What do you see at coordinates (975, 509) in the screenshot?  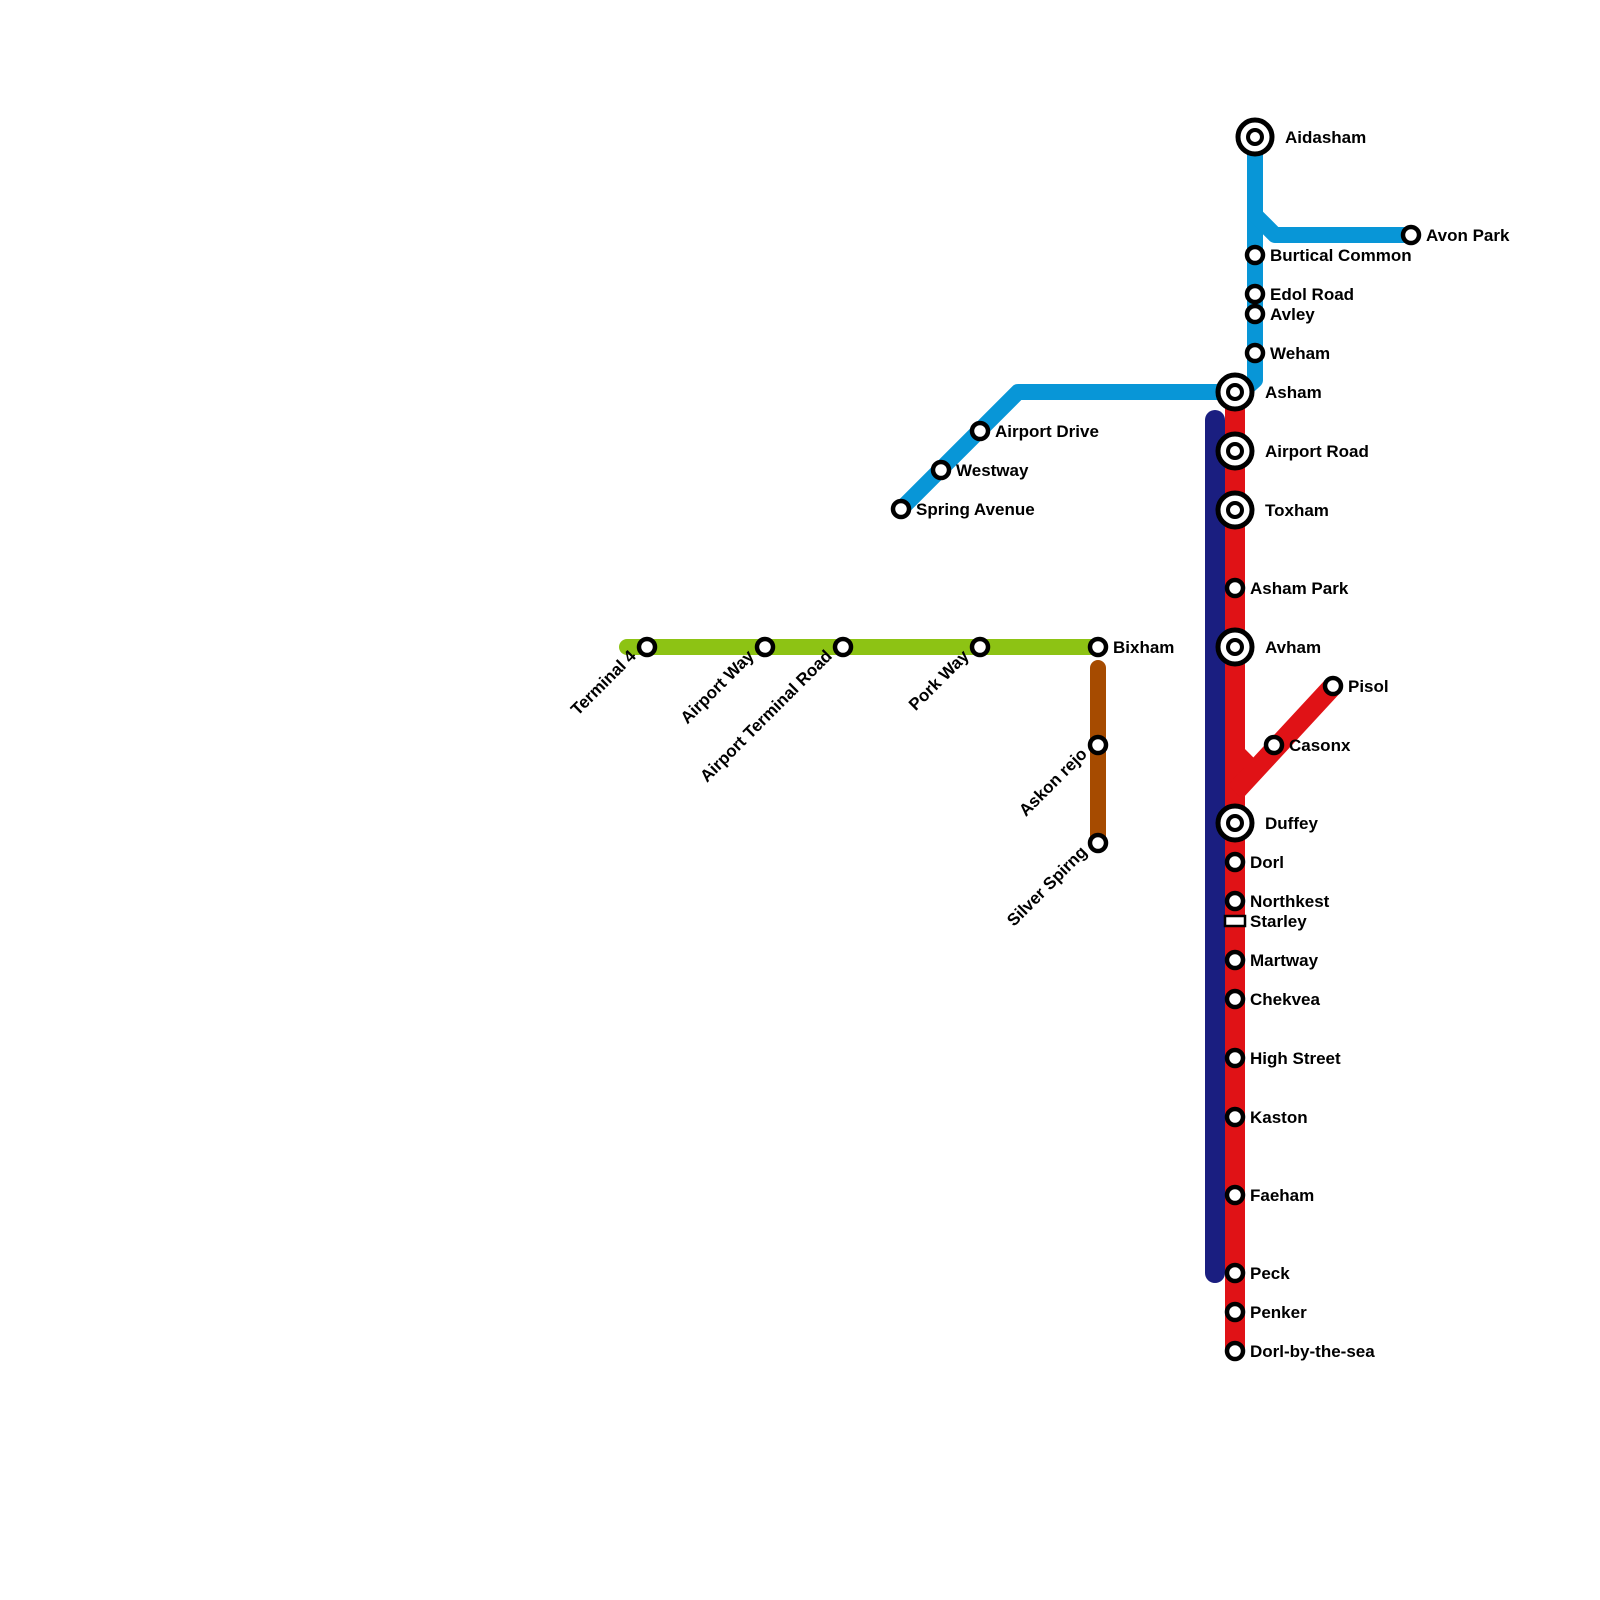 I see `station-label: Spring Avenue` at bounding box center [975, 509].